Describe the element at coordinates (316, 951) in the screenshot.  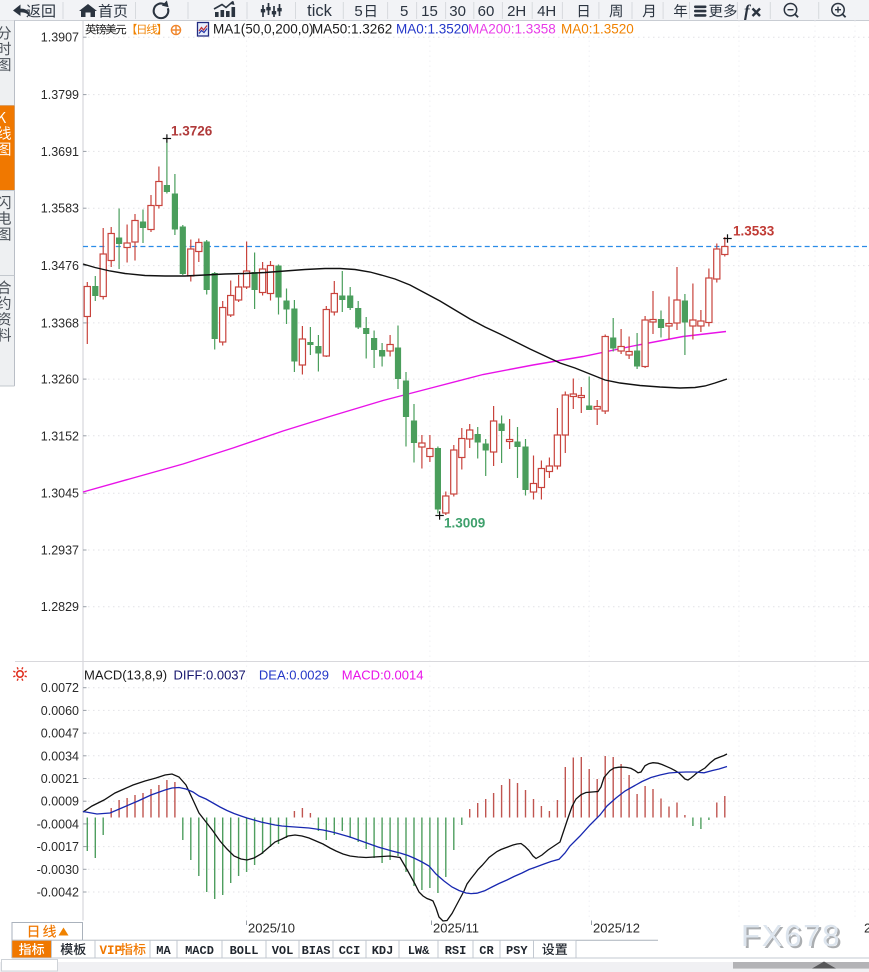
I see `svg-text: BIAS` at that location.